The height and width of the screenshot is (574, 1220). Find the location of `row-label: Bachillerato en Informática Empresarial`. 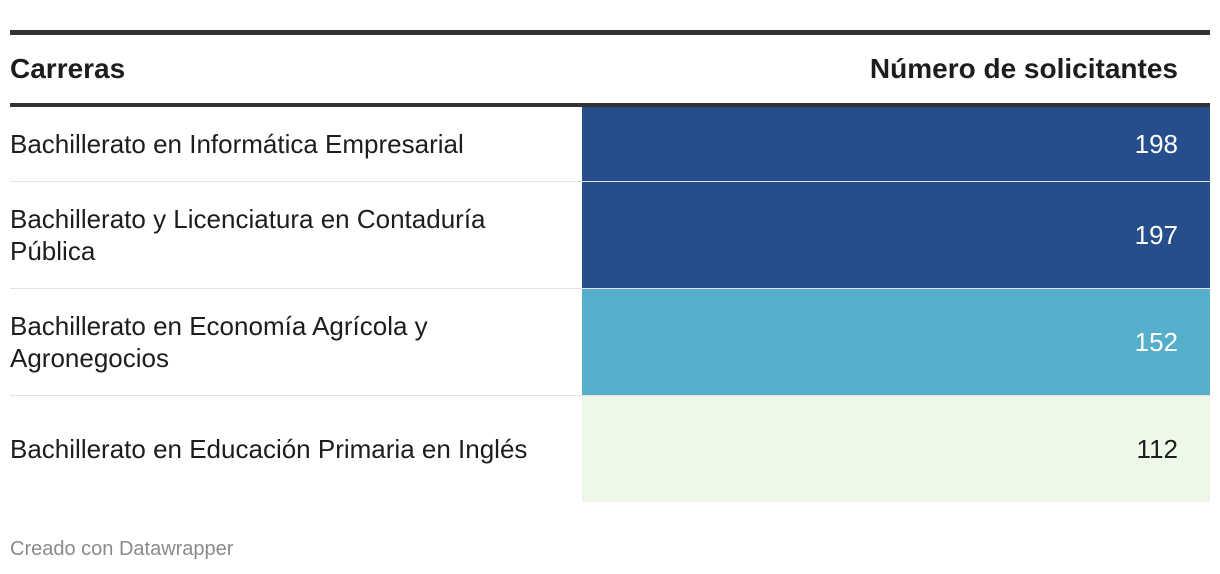

row-label: Bachillerato en Informática Empresarial is located at coordinates (237, 144).